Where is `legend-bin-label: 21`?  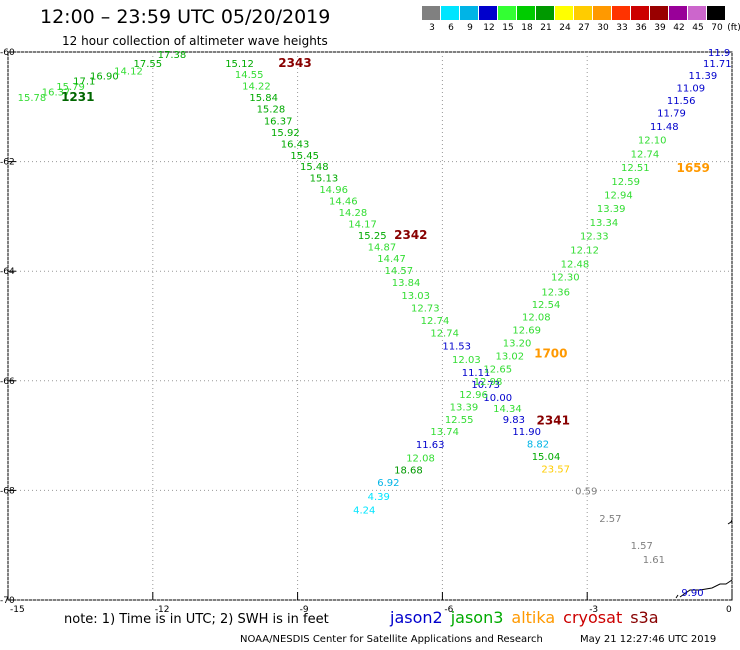 legend-bin-label: 21 is located at coordinates (546, 28).